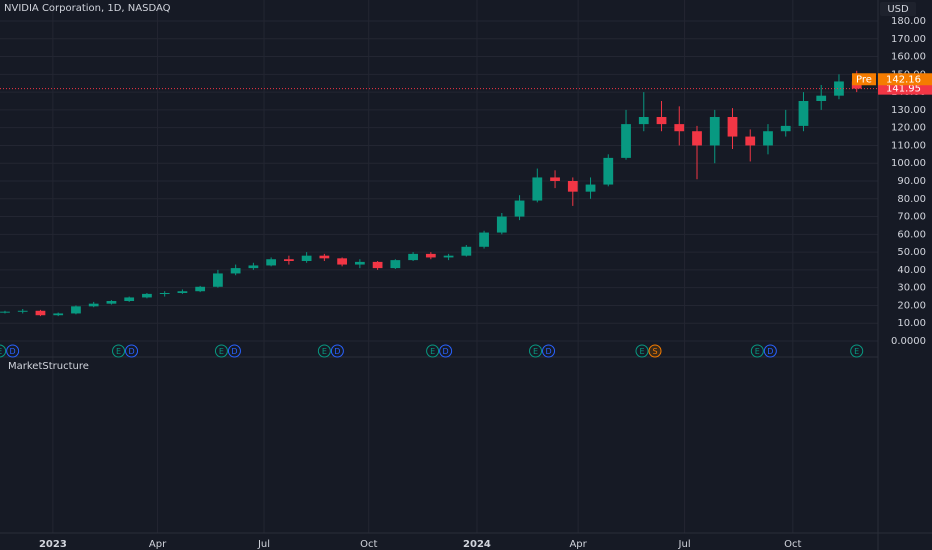  Describe the element at coordinates (911, 181) in the screenshot. I see `y-tick-label: 90.00` at that location.